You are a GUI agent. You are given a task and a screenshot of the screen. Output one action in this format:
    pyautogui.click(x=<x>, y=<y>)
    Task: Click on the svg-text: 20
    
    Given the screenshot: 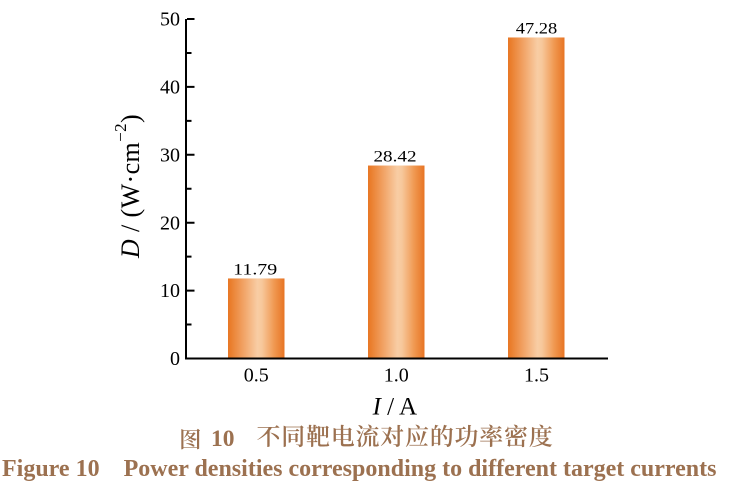 What is the action you would take?
    pyautogui.click(x=170, y=223)
    